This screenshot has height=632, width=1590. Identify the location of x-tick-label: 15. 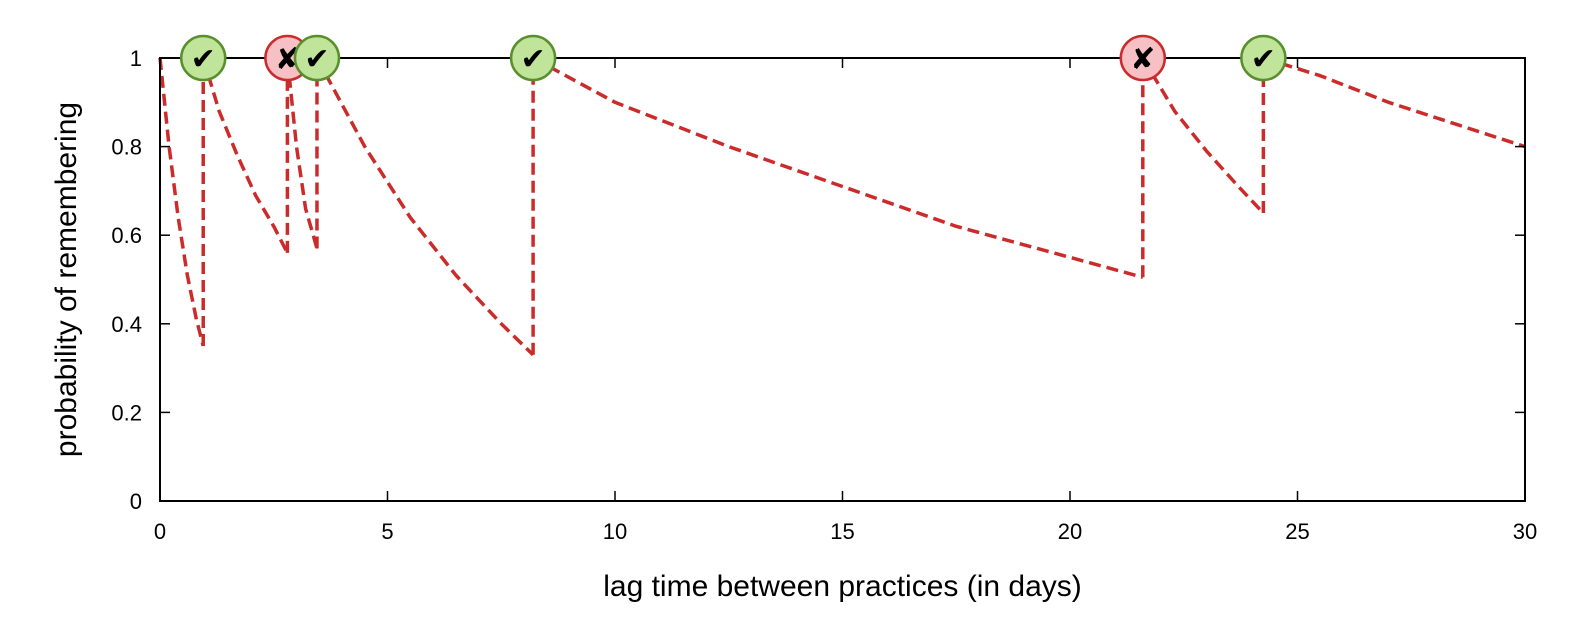
(842, 531).